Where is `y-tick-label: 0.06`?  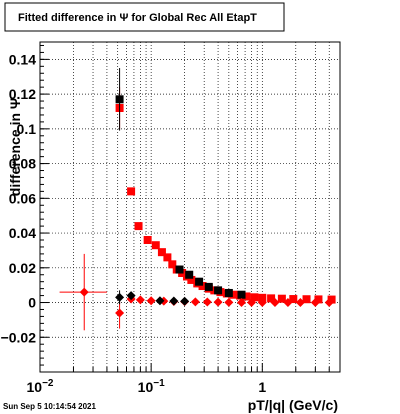 y-tick-label: 0.06 is located at coordinates (22, 198).